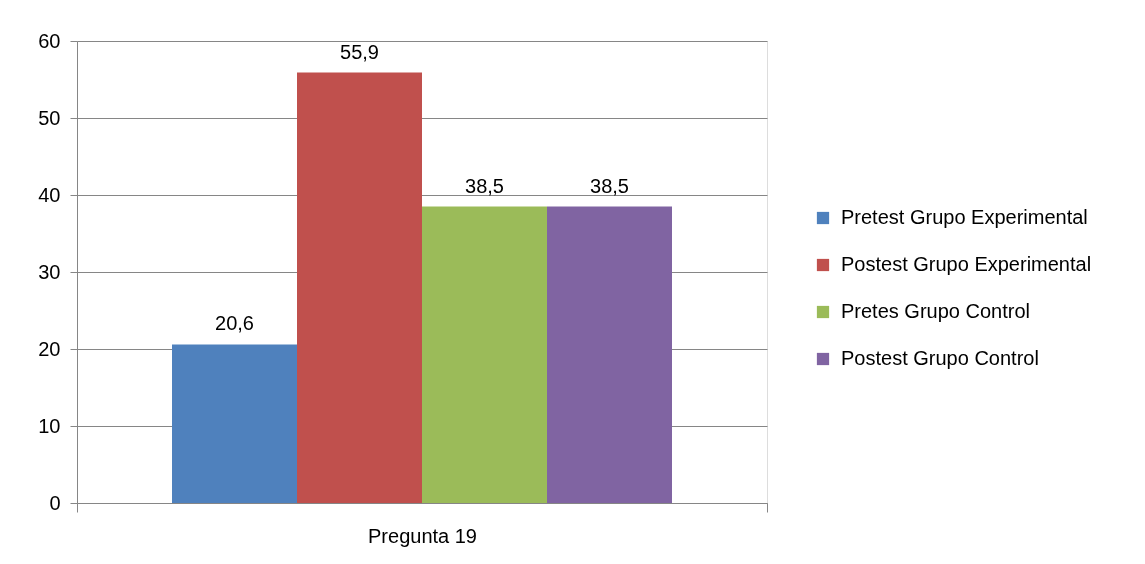 The height and width of the screenshot is (564, 1145). What do you see at coordinates (966, 264) in the screenshot?
I see `legend-label: Postest Grupo Experimental` at bounding box center [966, 264].